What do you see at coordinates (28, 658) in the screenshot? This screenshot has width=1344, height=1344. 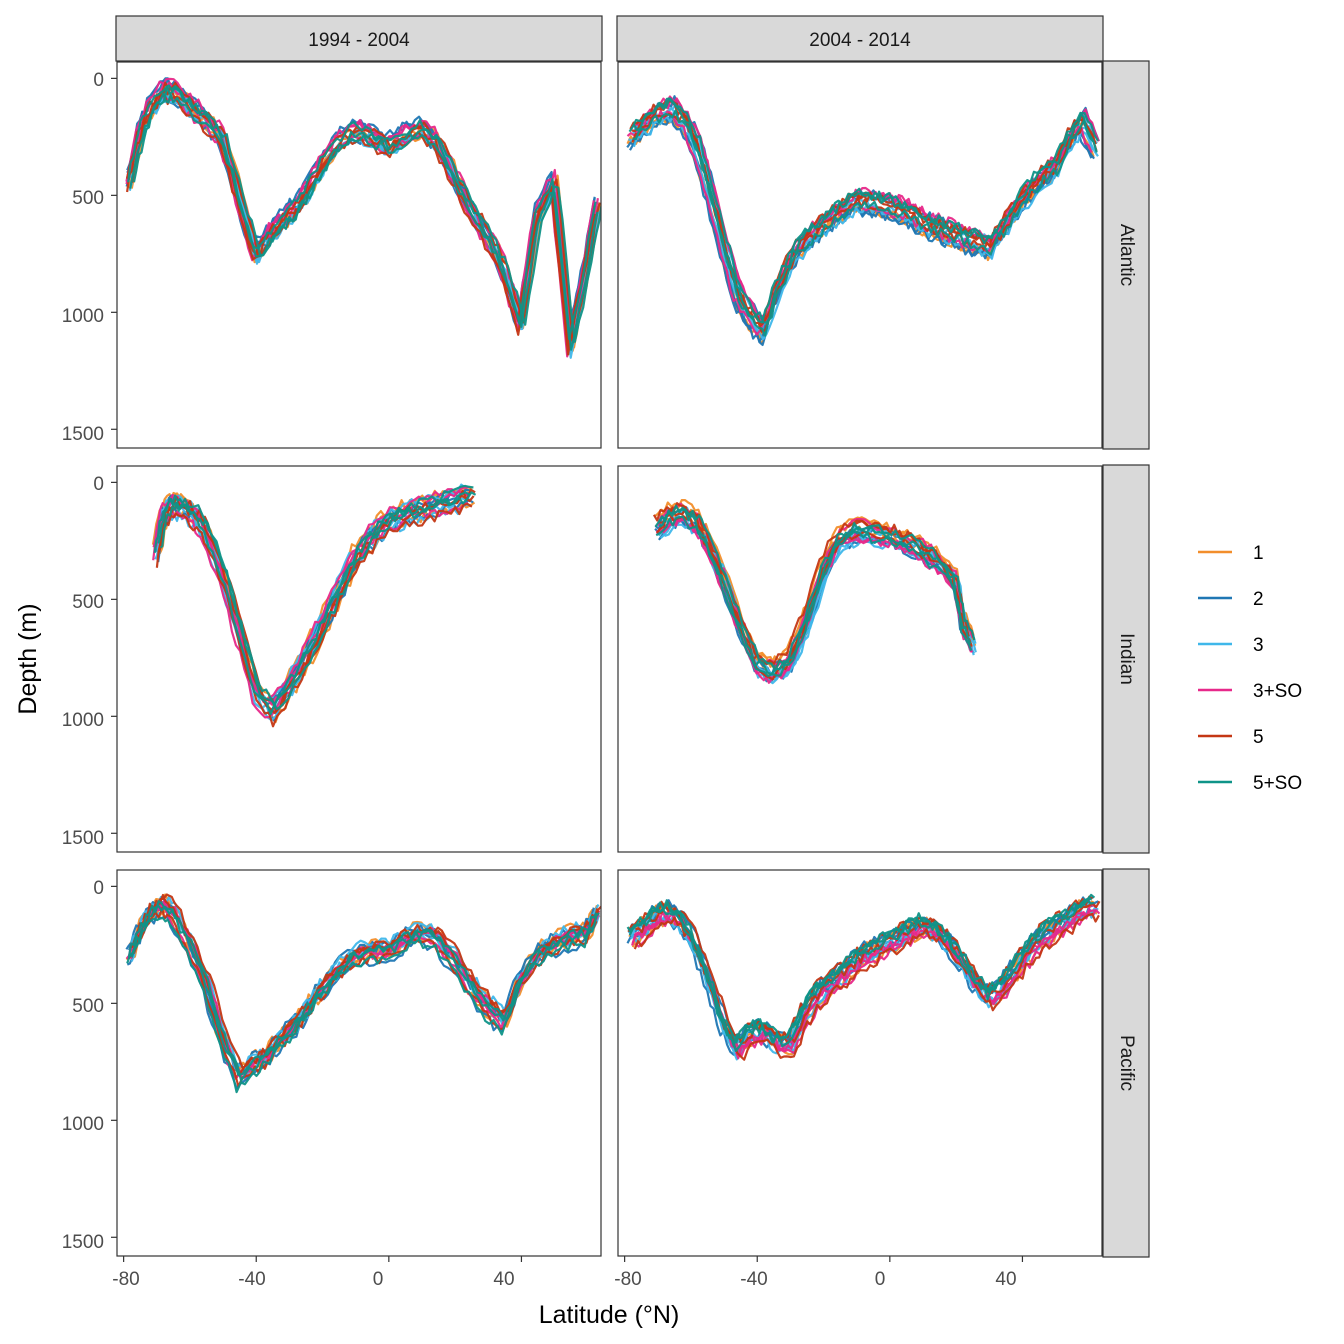 I see `y-axis-title: Depth (m)` at bounding box center [28, 658].